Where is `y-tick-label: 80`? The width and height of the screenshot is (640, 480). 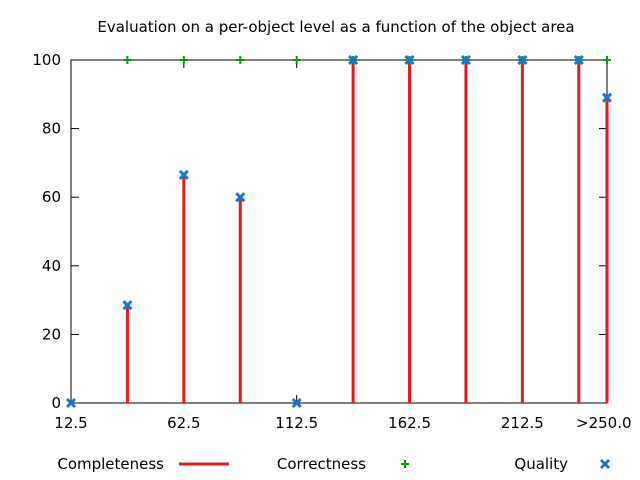
y-tick-label: 80 is located at coordinates (51, 129).